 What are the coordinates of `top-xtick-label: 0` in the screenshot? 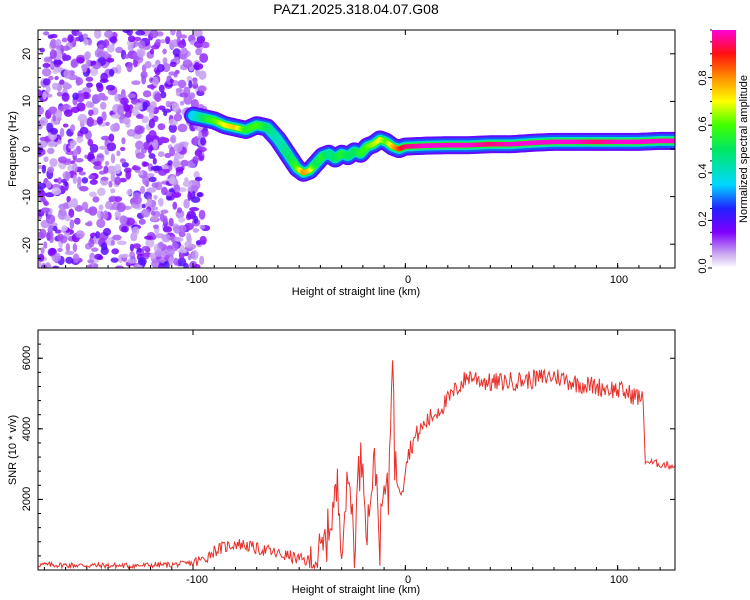 It's located at (408, 280).